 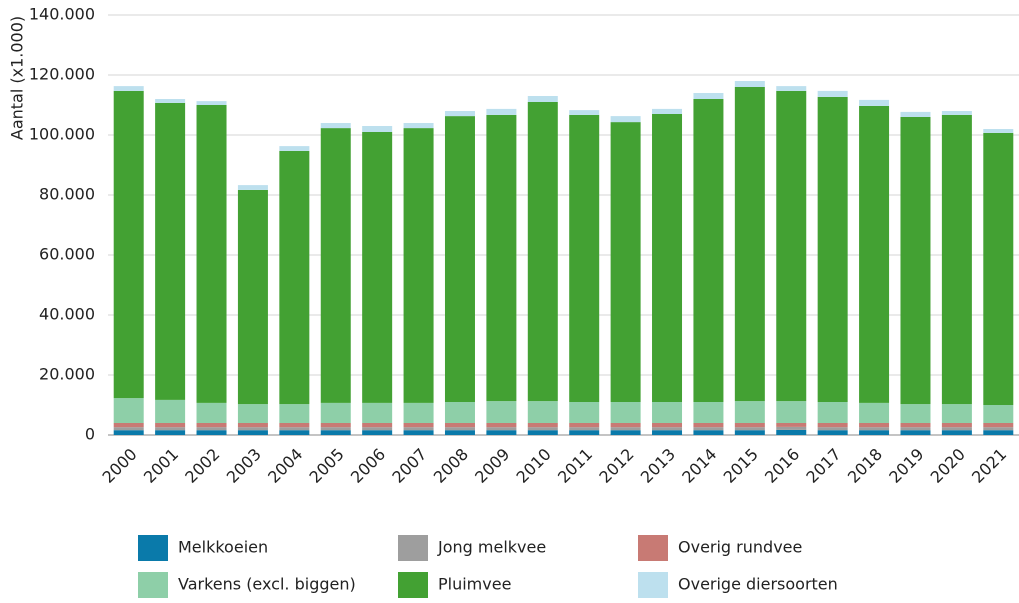 What do you see at coordinates (62, 74) in the screenshot?
I see `y-tick-label: 120.000` at bounding box center [62, 74].